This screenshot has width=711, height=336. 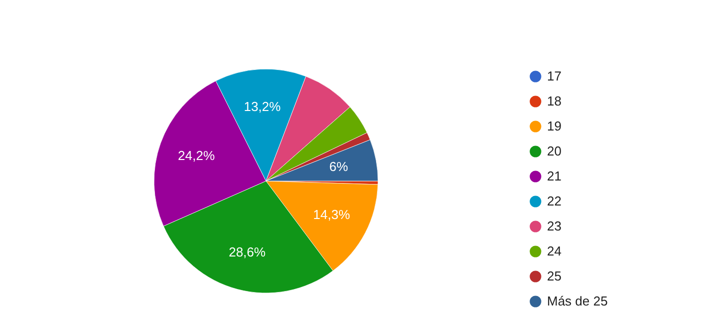 I want to click on legend-label: 25, so click(x=554, y=276).